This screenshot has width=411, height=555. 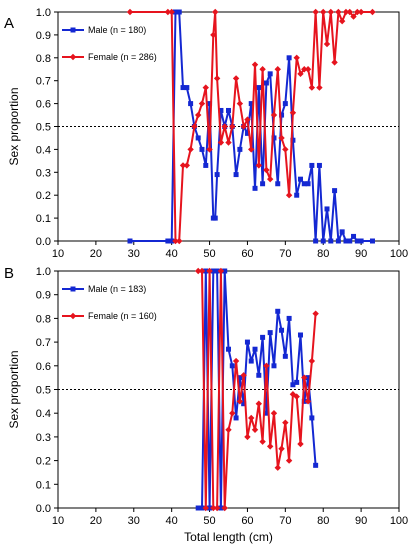 What do you see at coordinates (43, 296) in the screenshot?
I see `panel-b-y-tick-label: 0.9` at bounding box center [43, 296].